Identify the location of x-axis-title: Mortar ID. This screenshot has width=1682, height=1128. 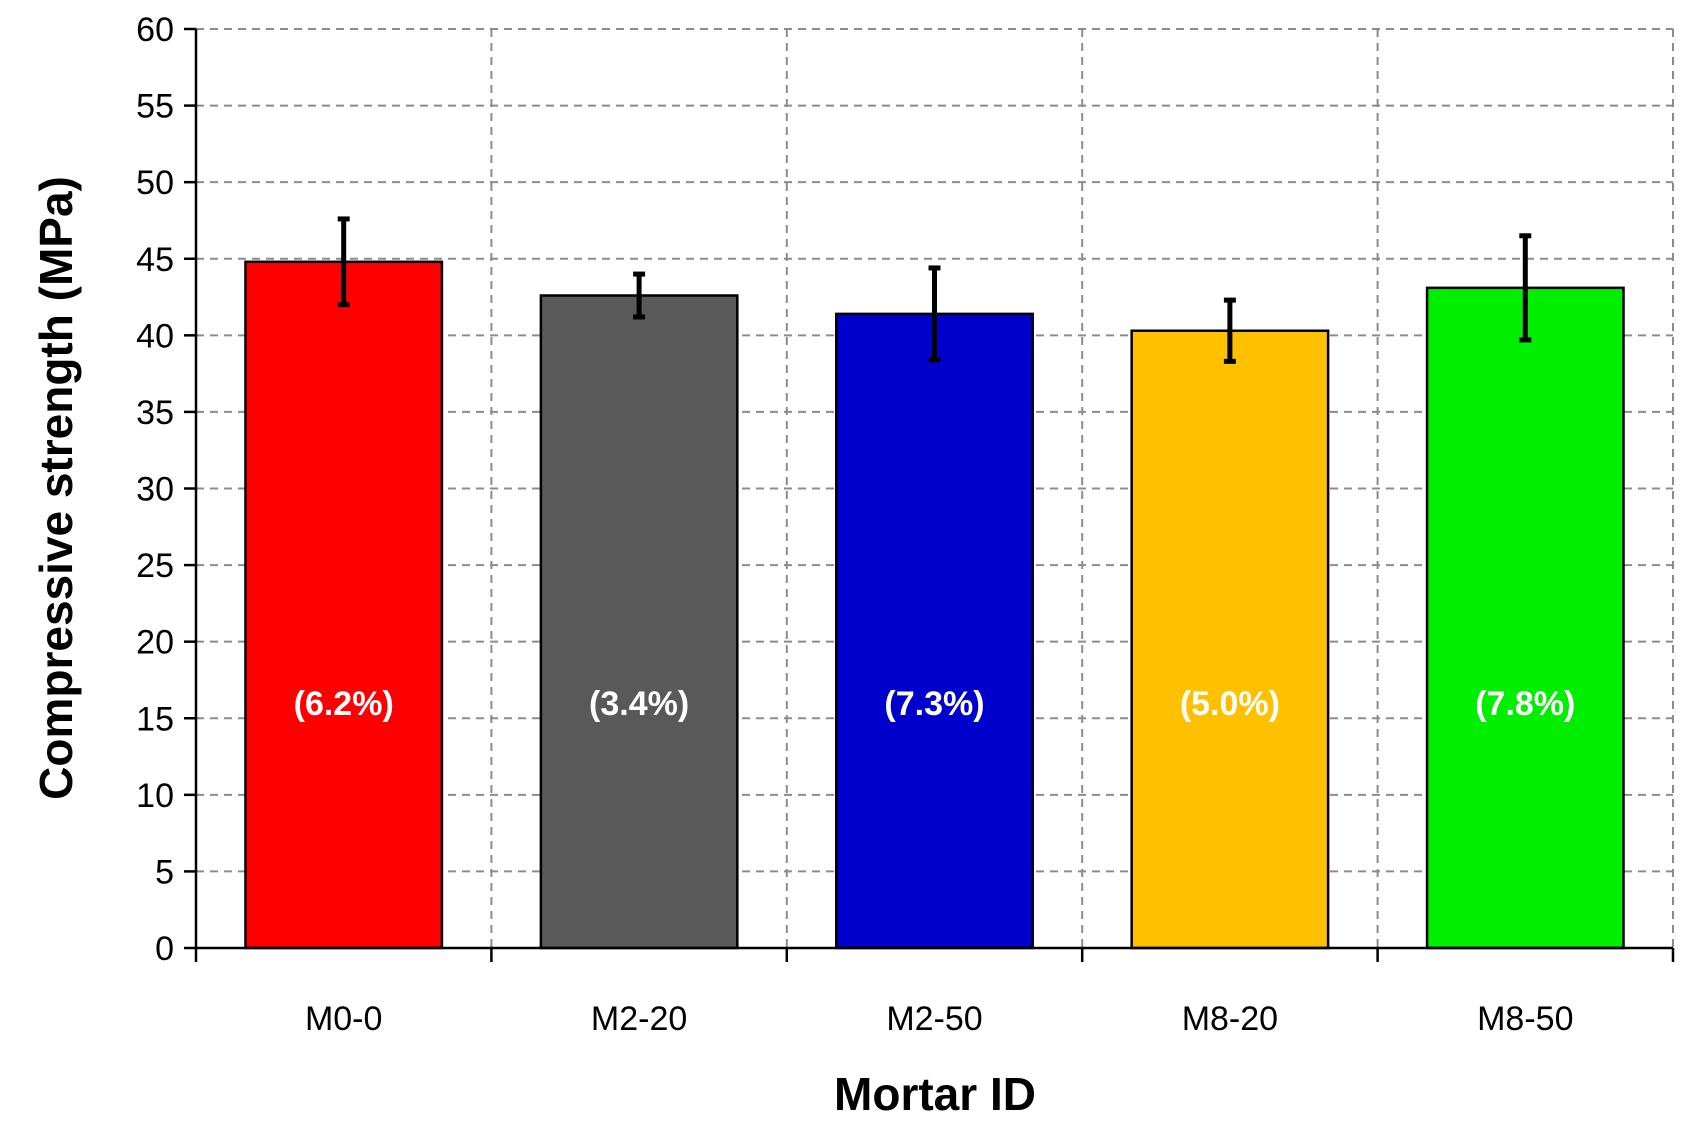
(935, 1094).